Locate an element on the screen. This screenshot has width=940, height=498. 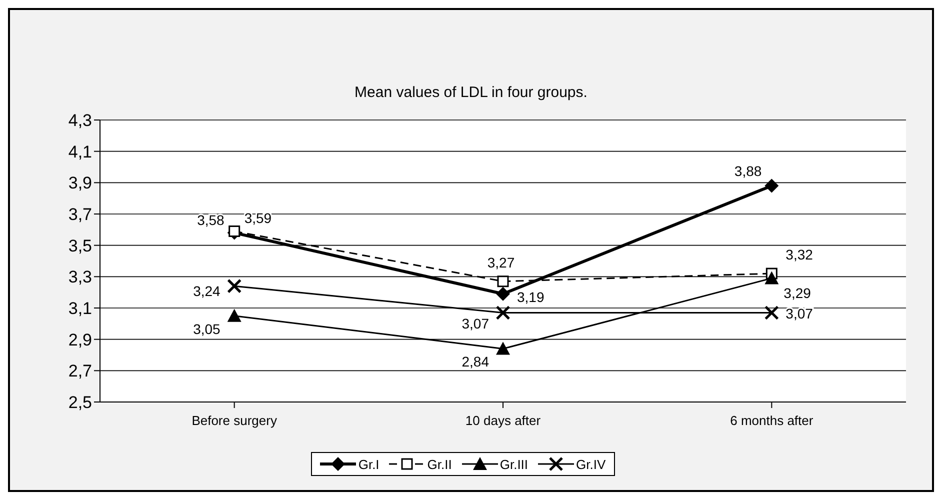
x-tick-label: 6 months after is located at coordinates (772, 420).